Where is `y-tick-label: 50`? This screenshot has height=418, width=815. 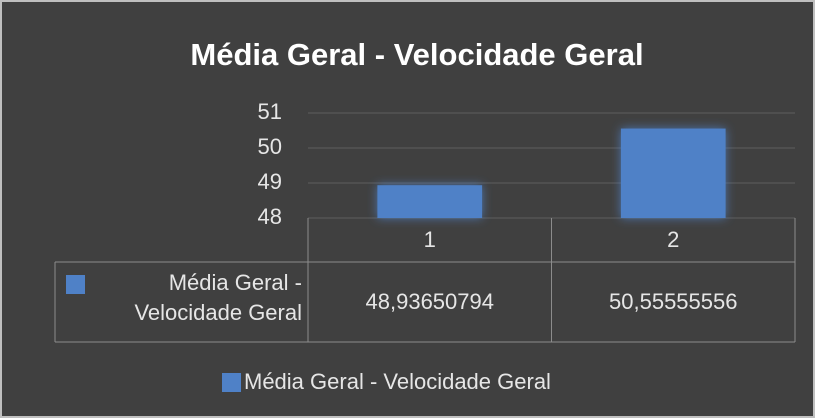
y-tick-label: 50 is located at coordinates (270, 146).